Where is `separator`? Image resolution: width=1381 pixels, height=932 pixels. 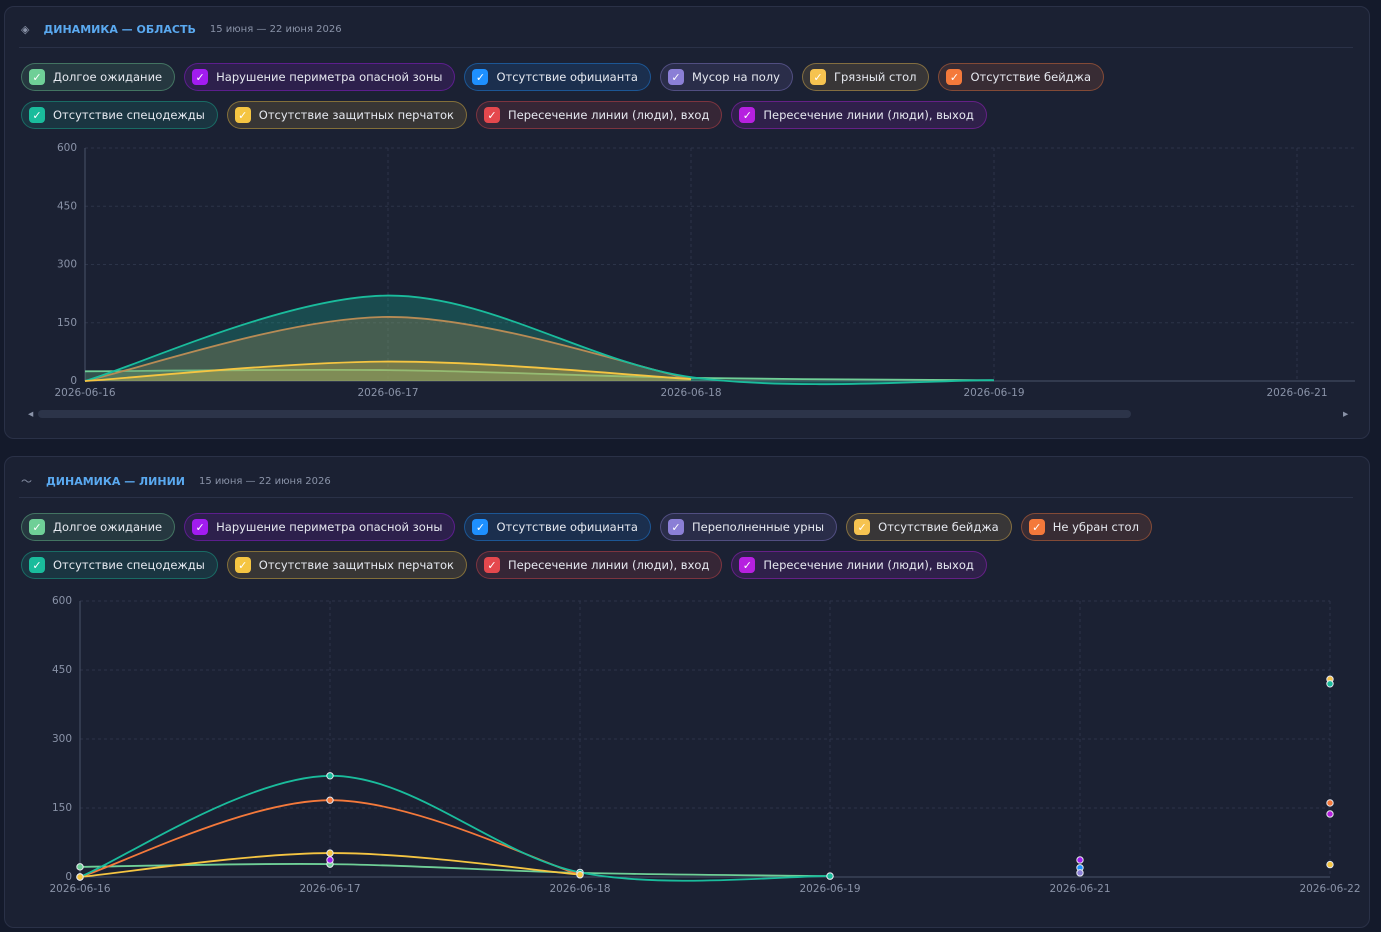 separator is located at coordinates (686, 47).